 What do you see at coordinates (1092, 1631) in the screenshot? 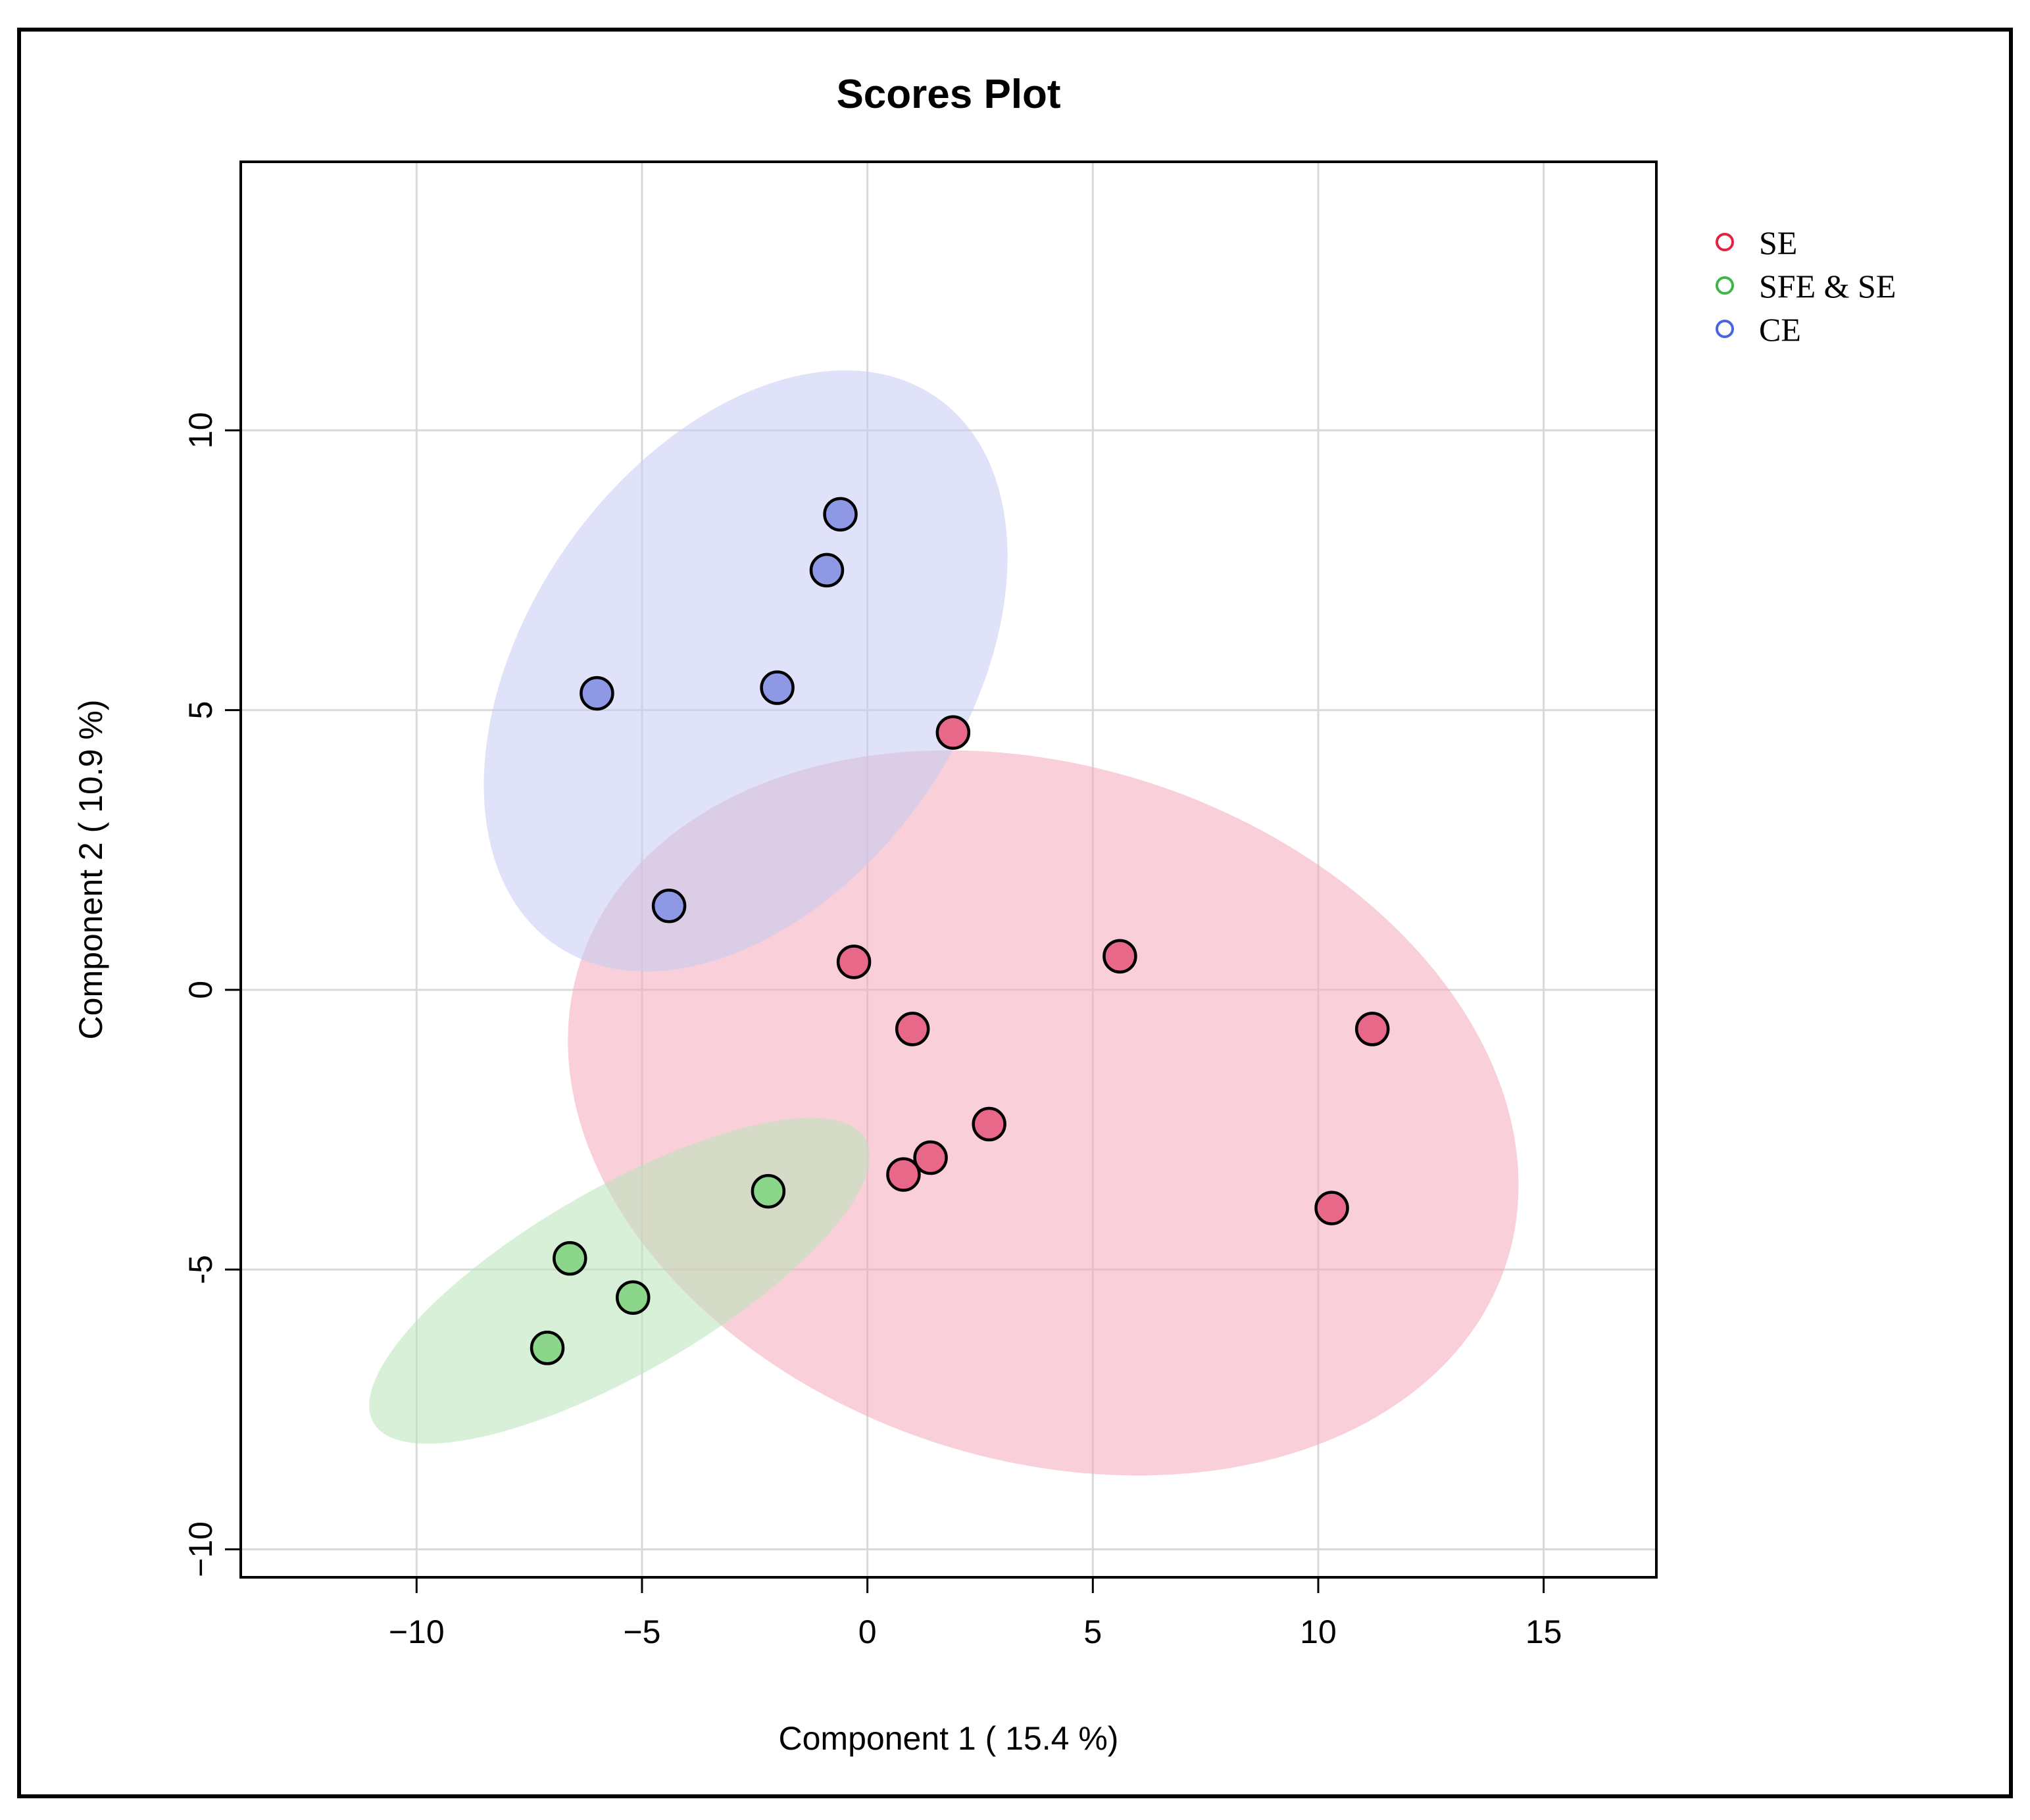
I see `x-tick-label: 5` at bounding box center [1092, 1631].